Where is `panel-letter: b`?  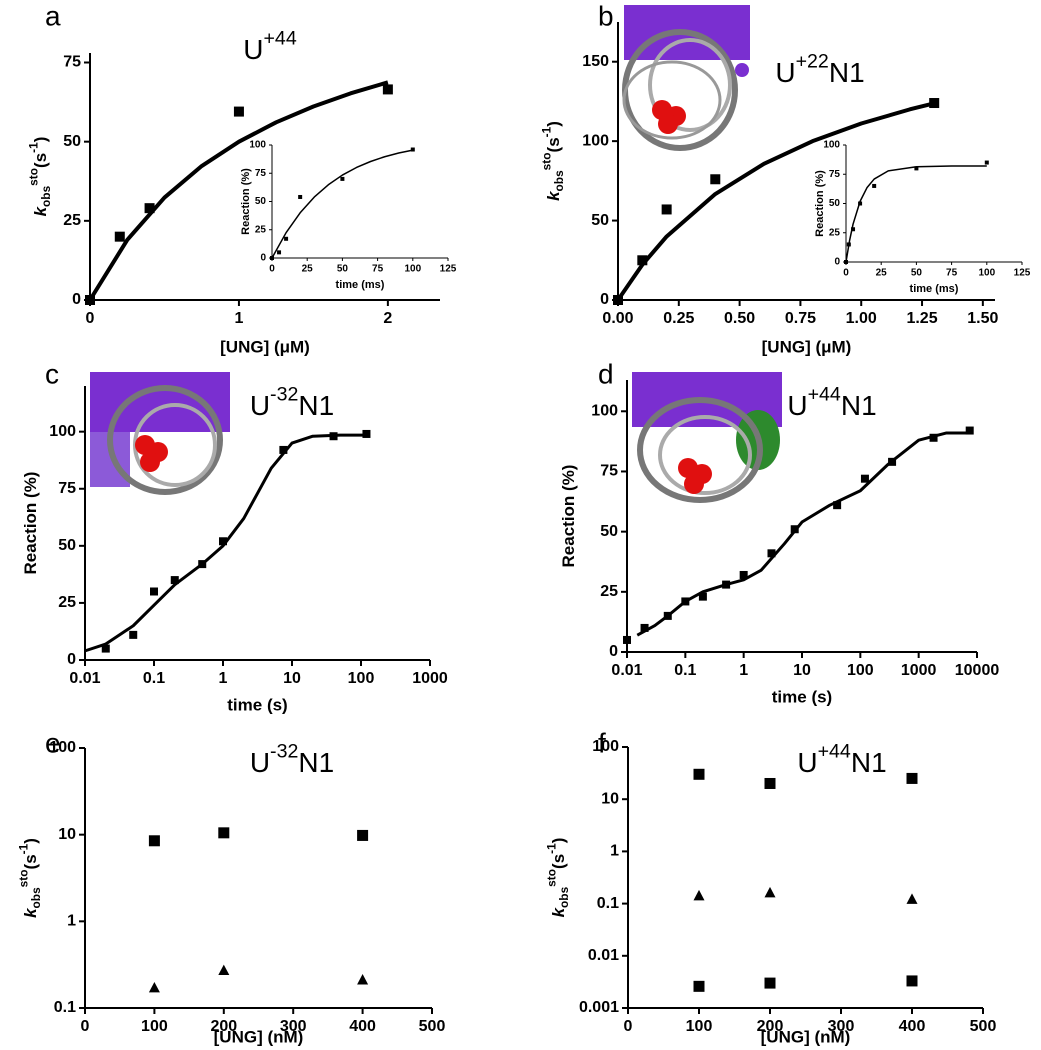
panel-letter: b is located at coordinates (606, 15).